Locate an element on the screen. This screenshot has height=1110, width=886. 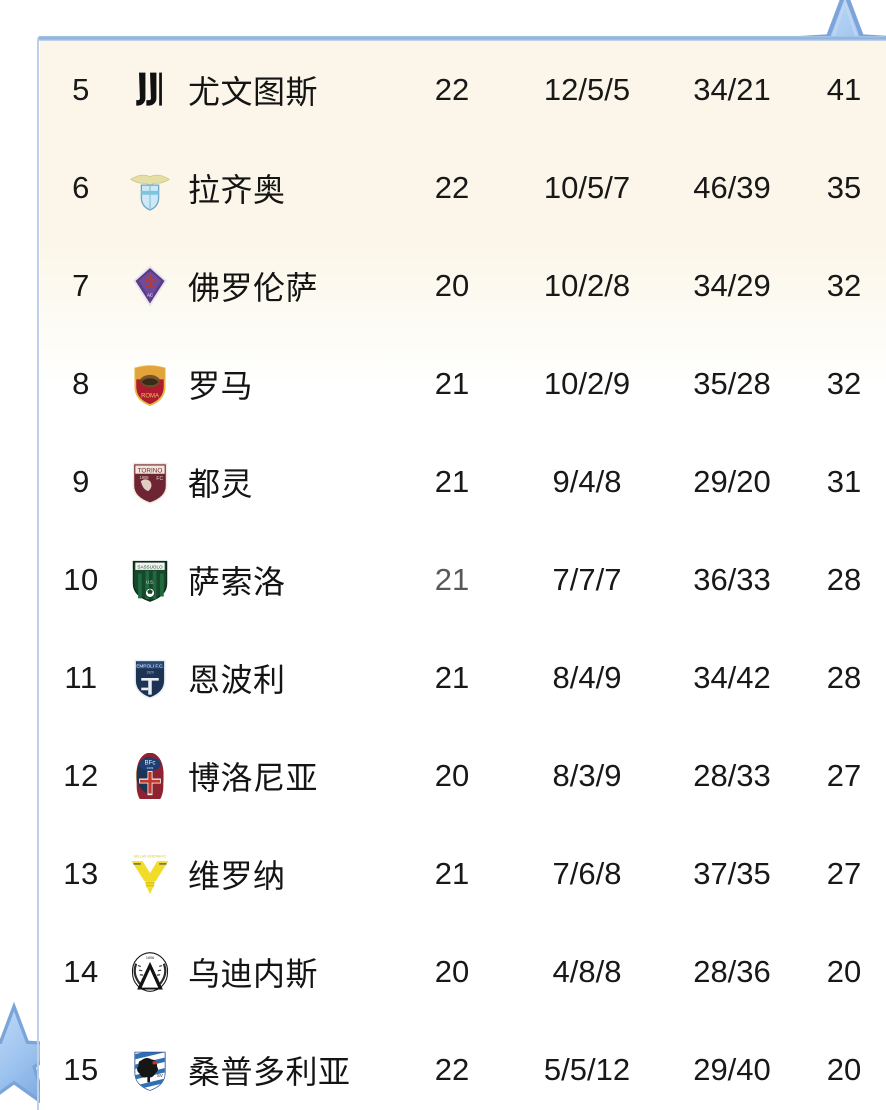
goals-cell: 28/33 is located at coordinates (732, 775).